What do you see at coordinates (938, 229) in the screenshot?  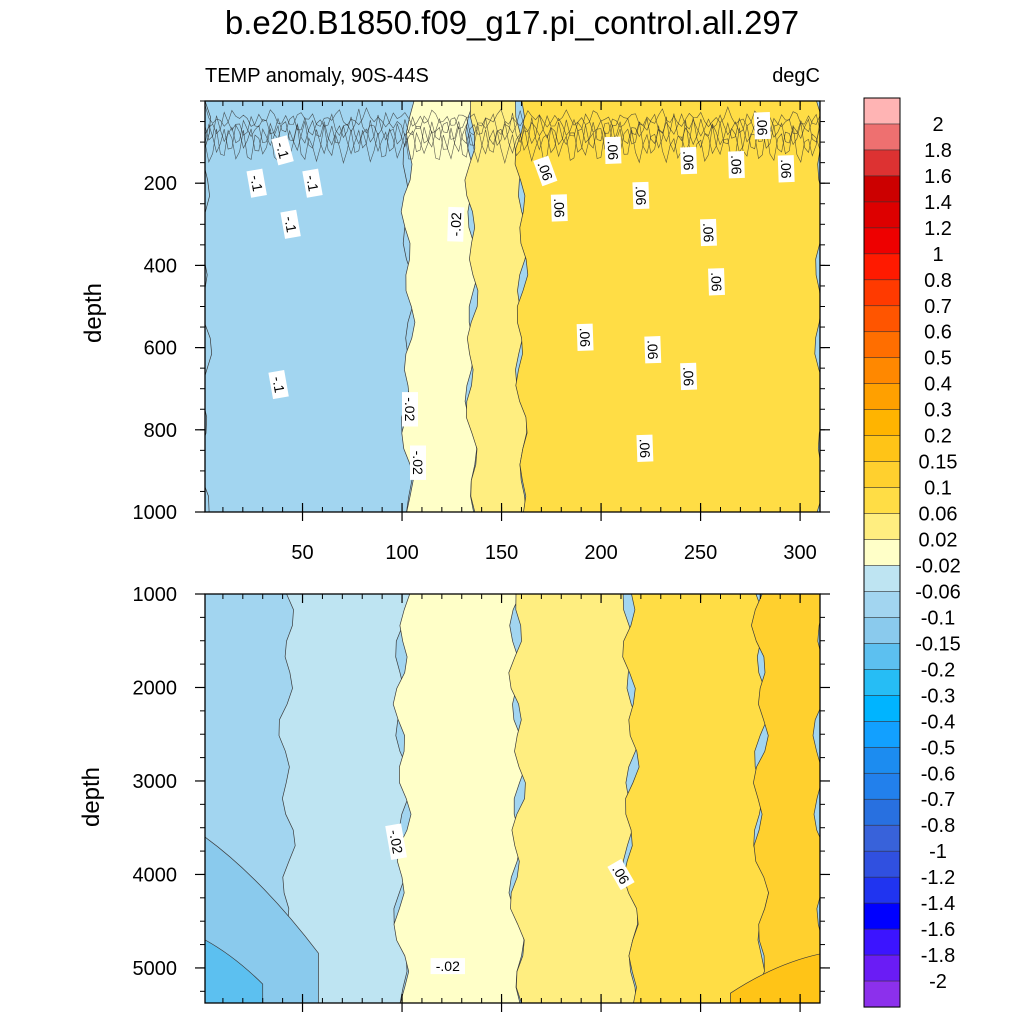 I see `colorbar-label-4: 1.2` at bounding box center [938, 229].